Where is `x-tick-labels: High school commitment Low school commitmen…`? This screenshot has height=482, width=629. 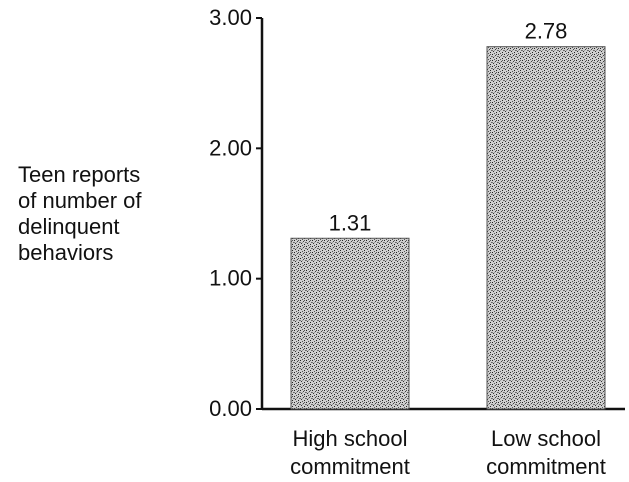 x-tick-labels: High school commitment Low school commitmen… is located at coordinates (448, 452).